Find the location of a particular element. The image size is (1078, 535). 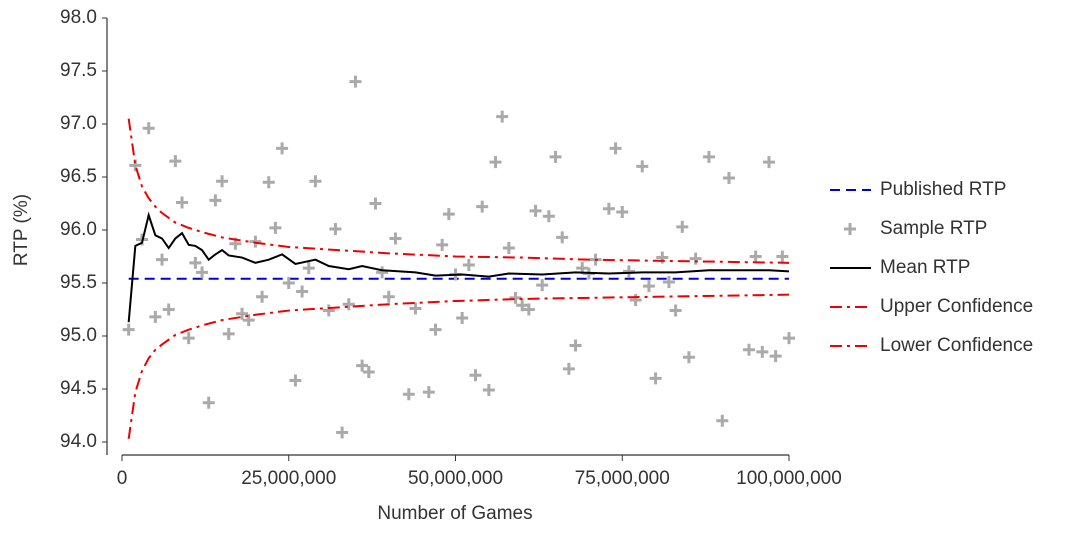

x-axis-title: Number of Games is located at coordinates (454, 513).